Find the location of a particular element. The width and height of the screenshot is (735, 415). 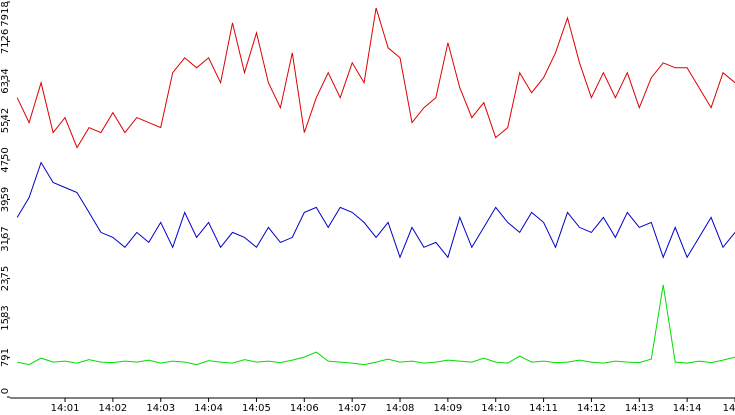

x-tick-label: 14:03 is located at coordinates (160, 408).